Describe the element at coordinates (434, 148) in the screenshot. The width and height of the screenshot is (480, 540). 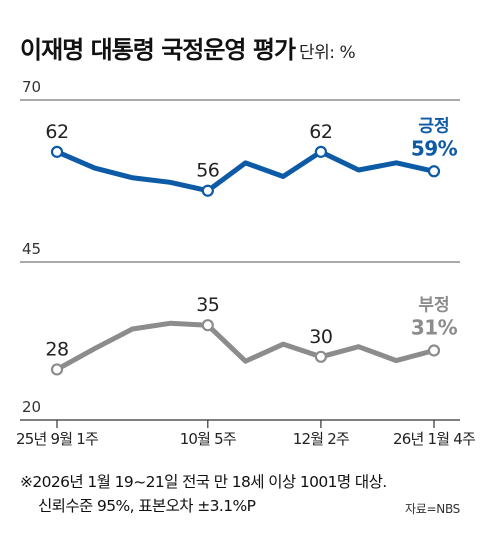
I see `series-end-value: 59%` at that location.